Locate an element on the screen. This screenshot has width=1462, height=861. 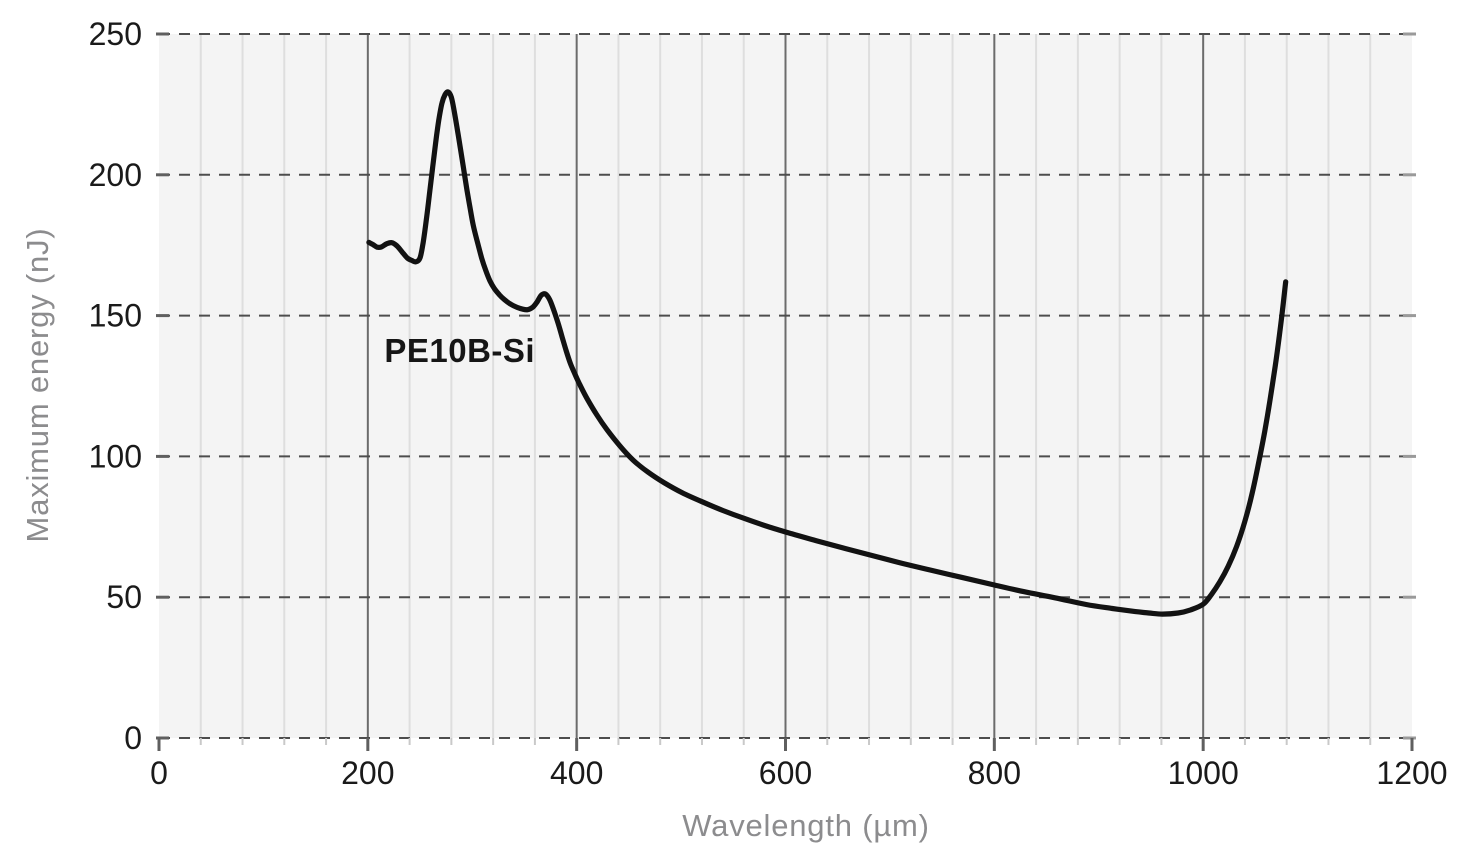
x-tick-label: 1200 is located at coordinates (1411, 773).